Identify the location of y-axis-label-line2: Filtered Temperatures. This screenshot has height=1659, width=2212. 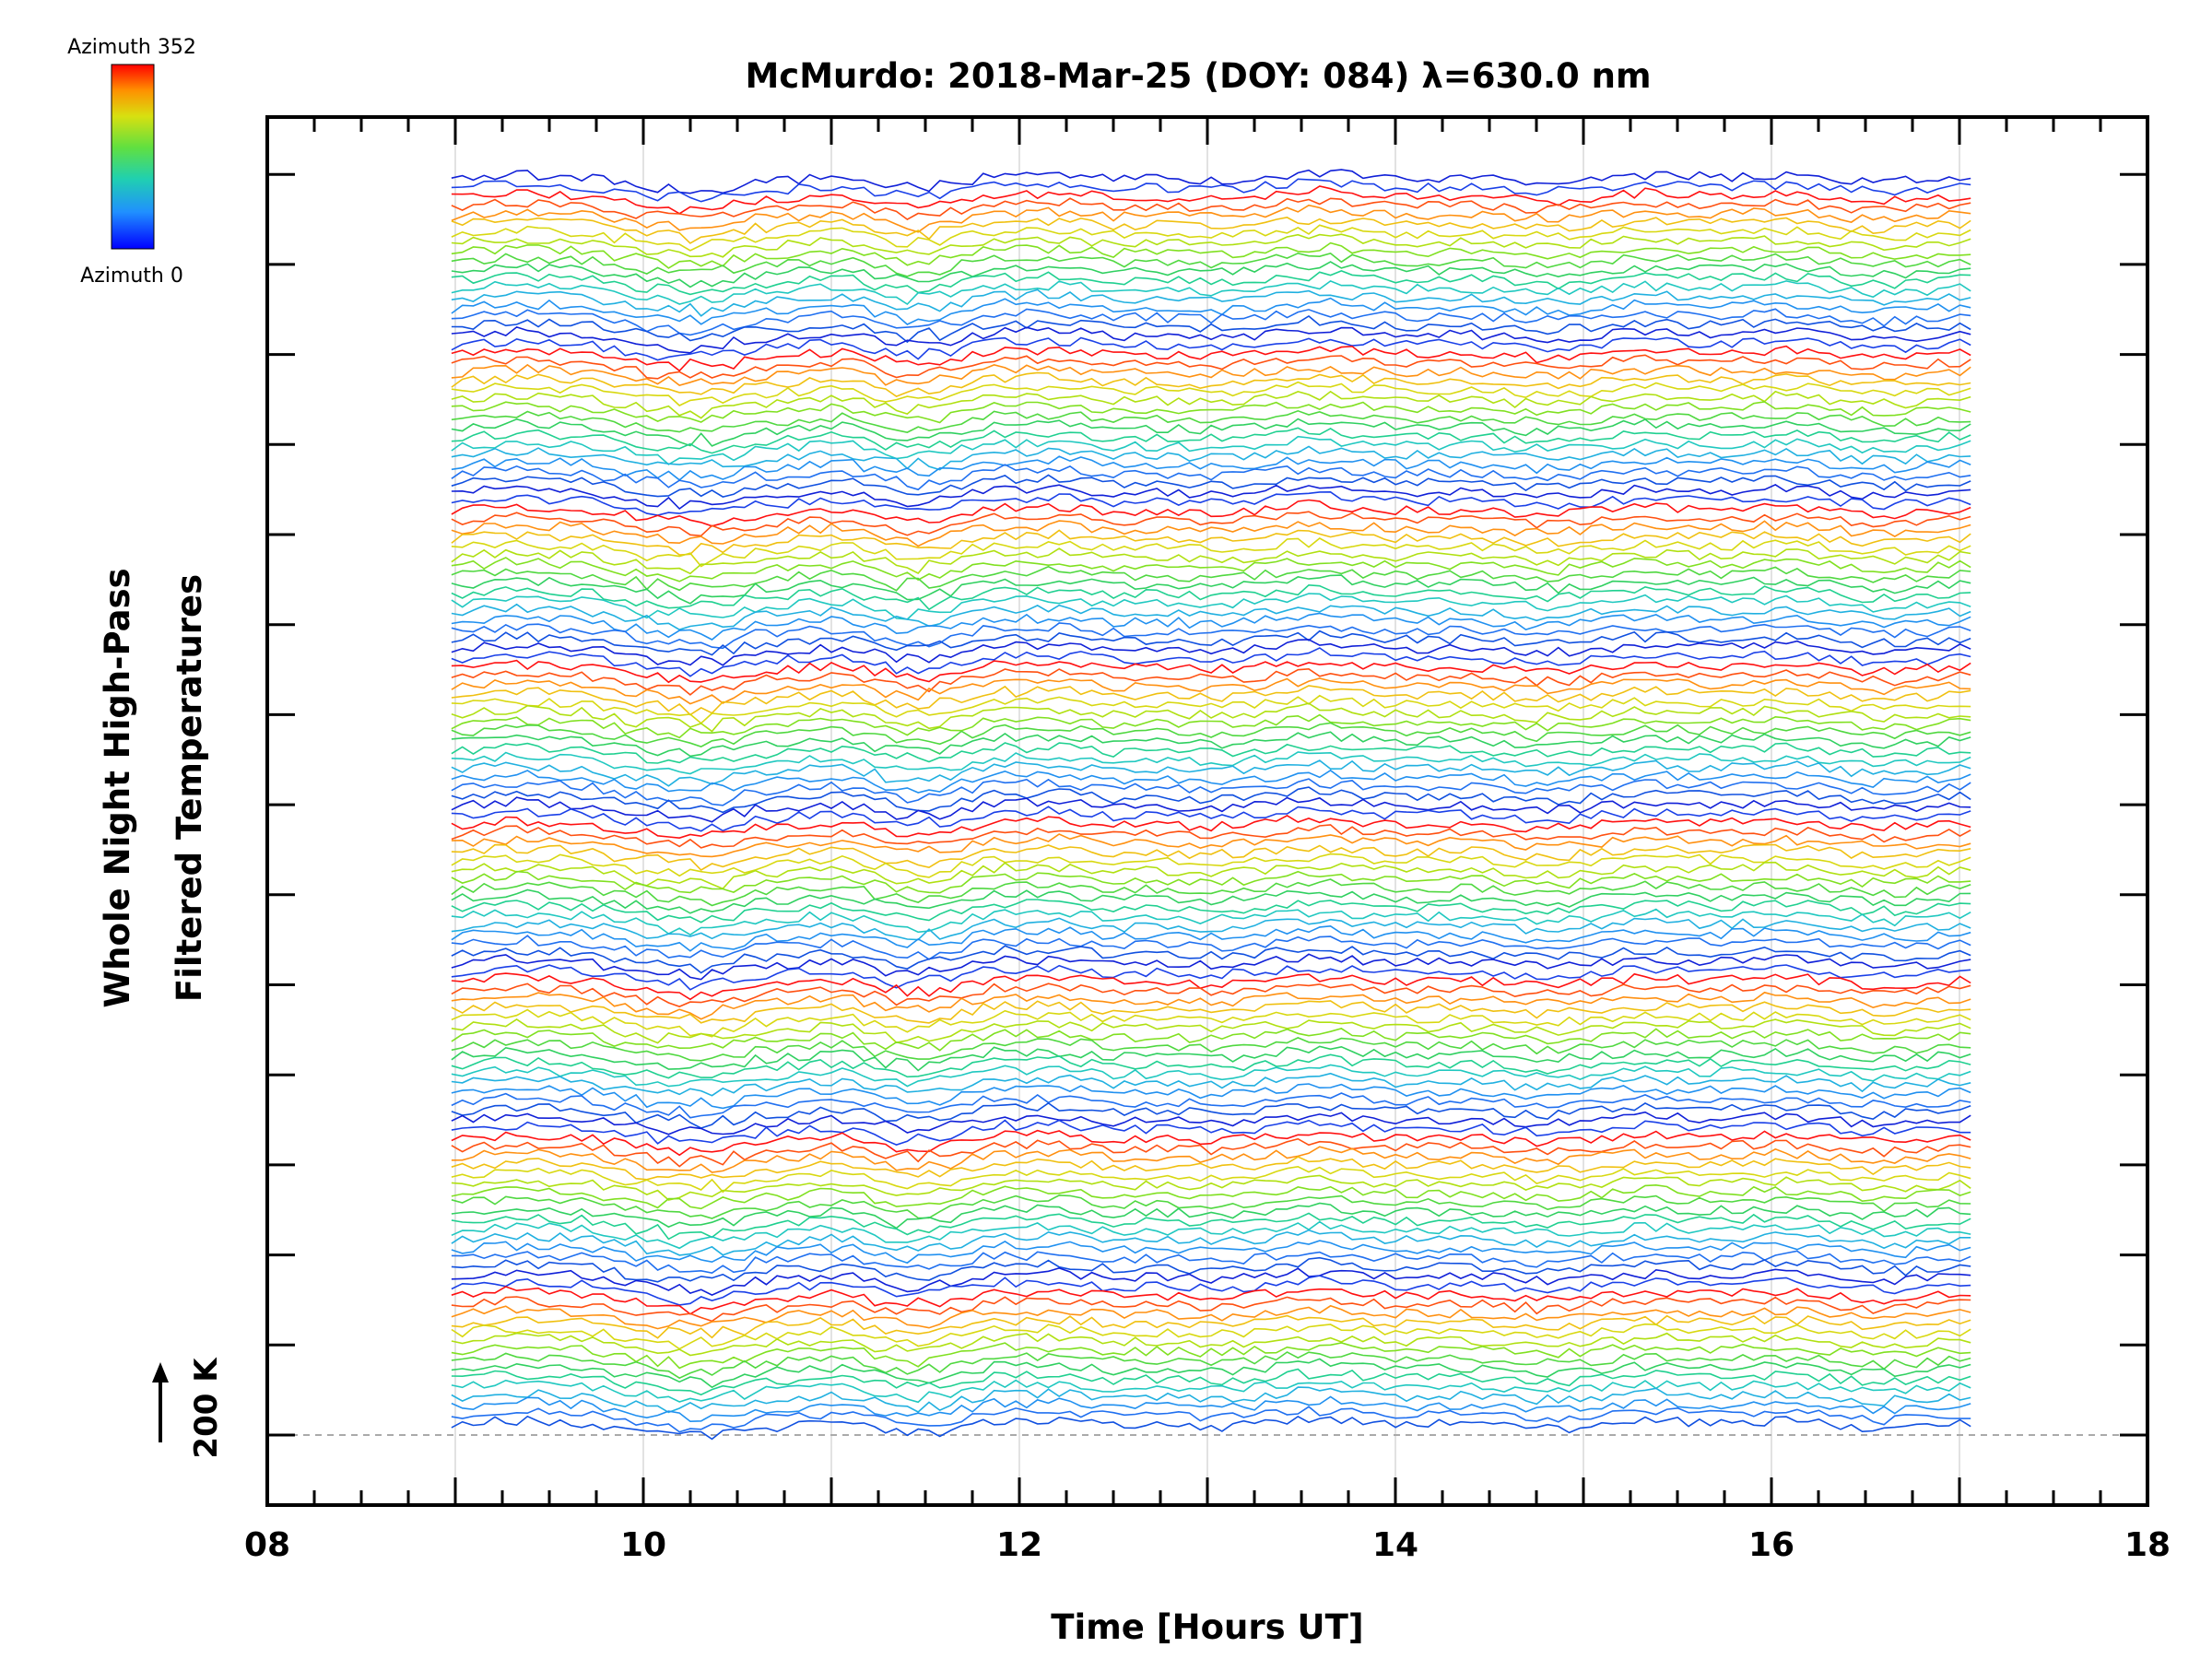
(189, 788).